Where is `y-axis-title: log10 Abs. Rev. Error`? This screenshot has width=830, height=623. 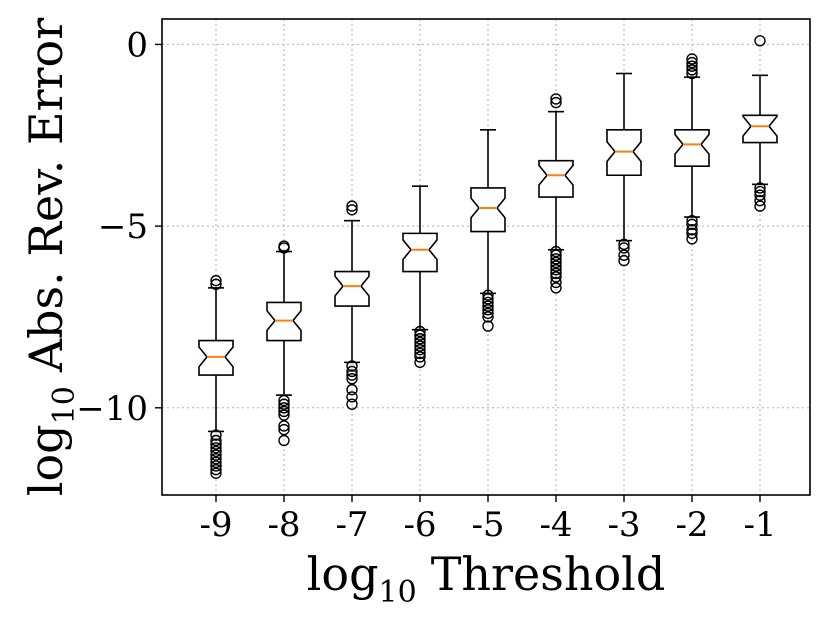
y-axis-title: log10 Abs. Rev. Error is located at coordinates (50, 257).